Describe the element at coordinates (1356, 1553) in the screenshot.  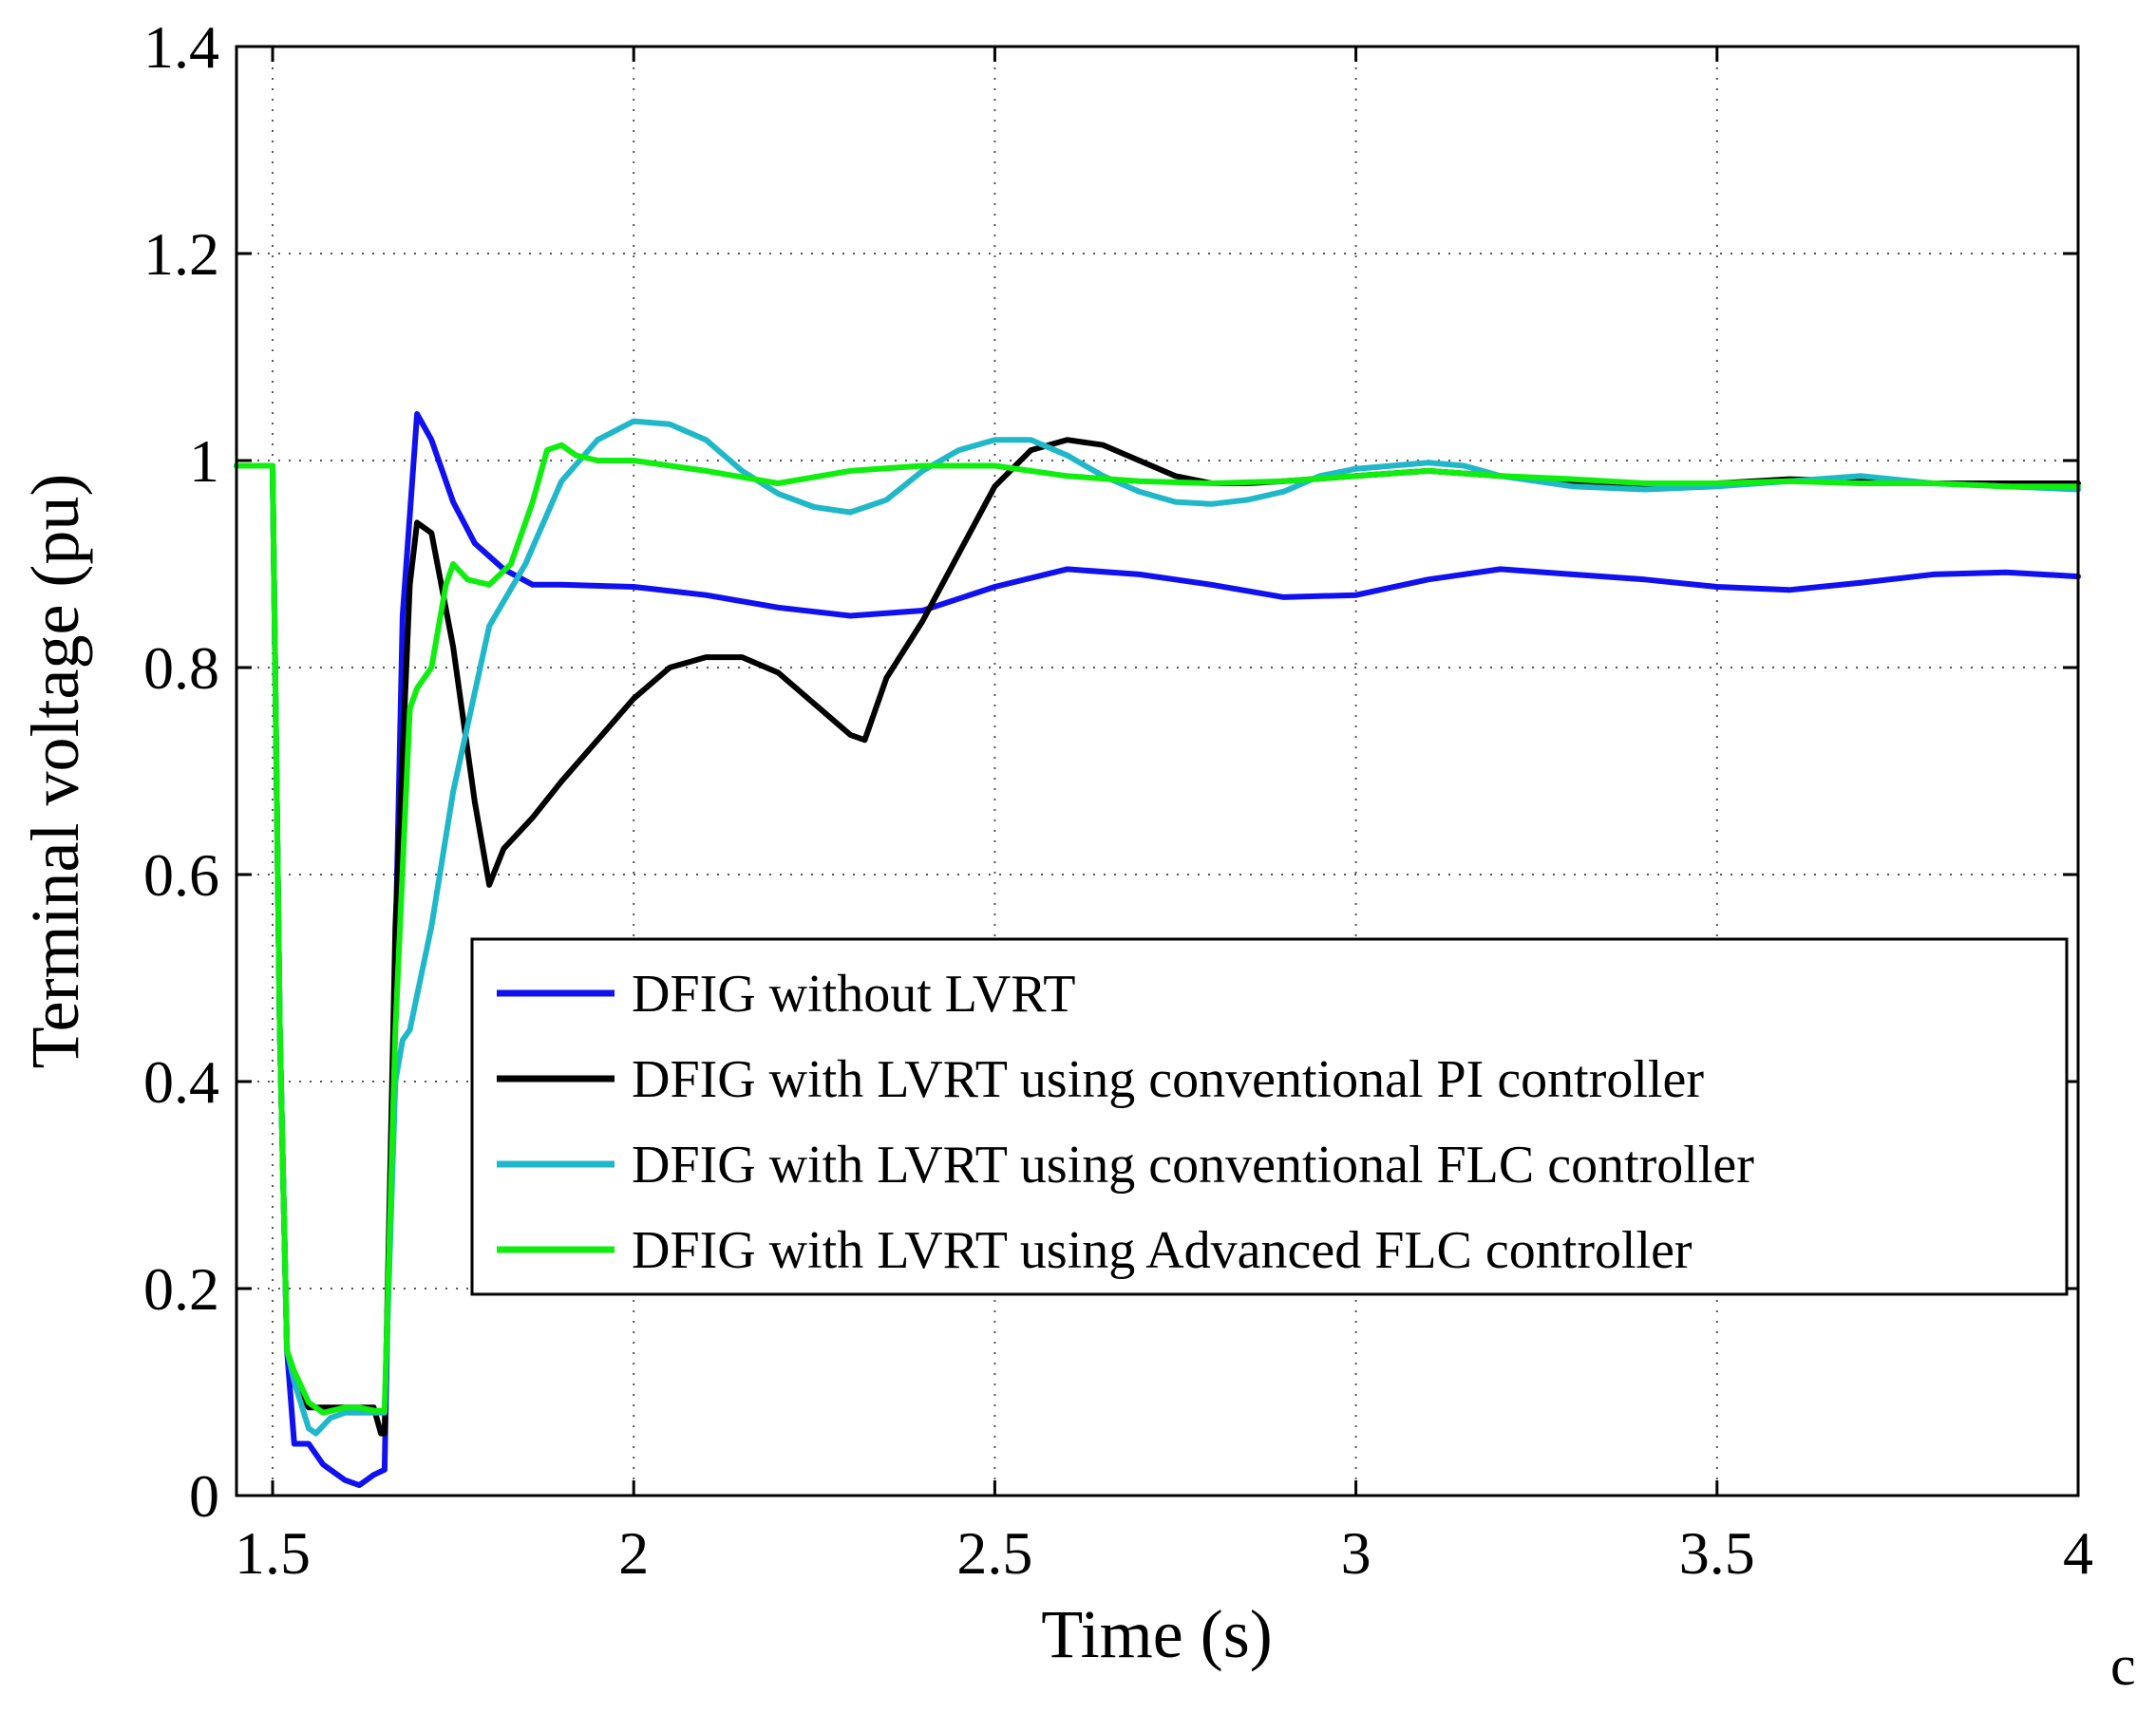
I see `x-tick-label: 3` at that location.